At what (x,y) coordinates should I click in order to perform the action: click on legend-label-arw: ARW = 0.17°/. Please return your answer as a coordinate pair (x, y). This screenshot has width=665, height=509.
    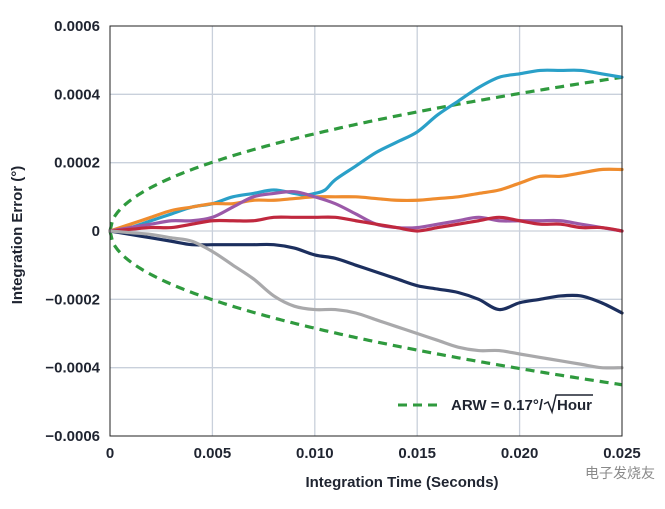
    Looking at the image, I should click on (497, 405).